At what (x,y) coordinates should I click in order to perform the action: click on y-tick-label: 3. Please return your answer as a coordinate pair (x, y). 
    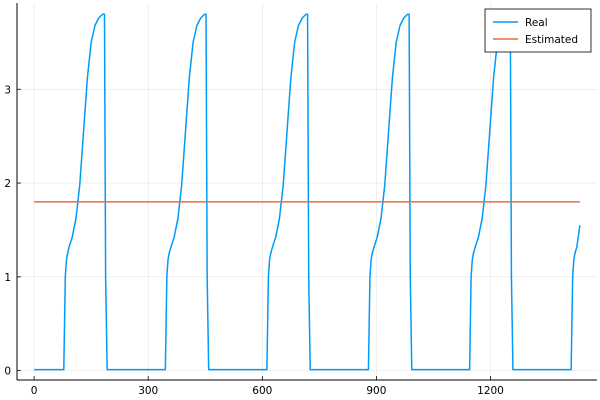
    Looking at the image, I should click on (7, 90).